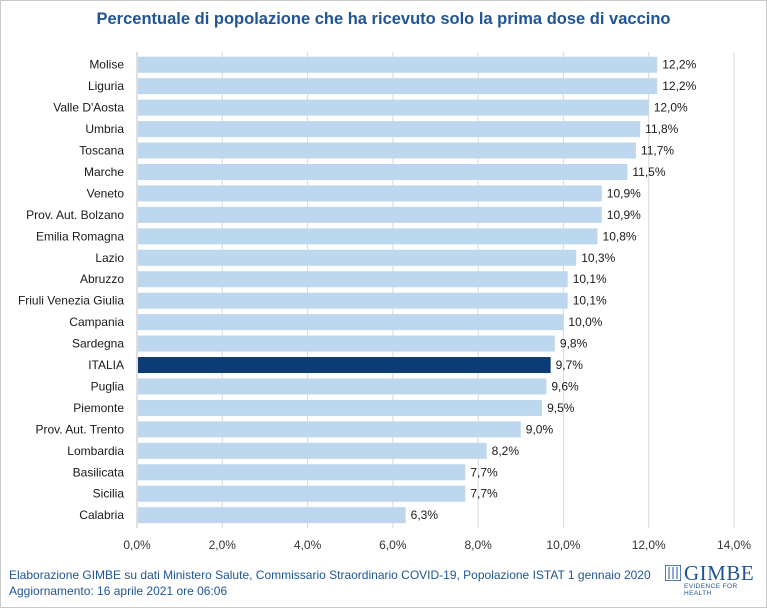 The height and width of the screenshot is (608, 767). What do you see at coordinates (506, 451) in the screenshot?
I see `value-label: 8,2%` at bounding box center [506, 451].